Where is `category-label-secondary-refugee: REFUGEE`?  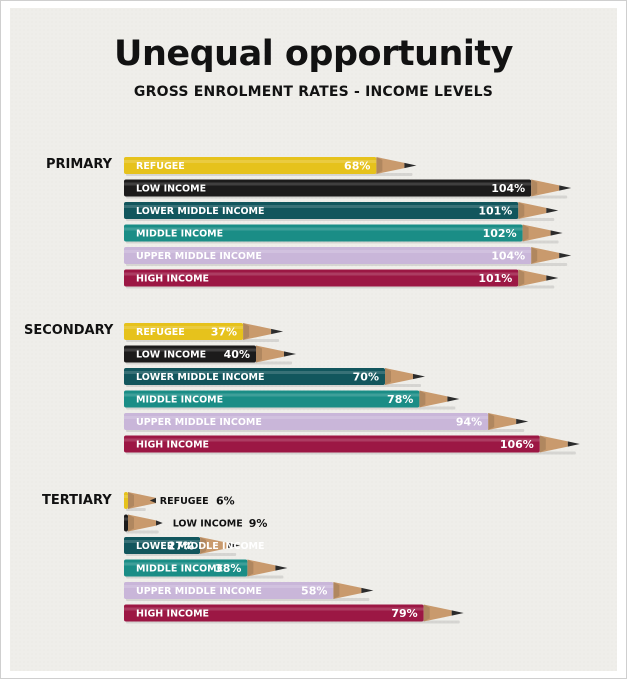 category-label-secondary-refugee: REFUGEE is located at coordinates (160, 332).